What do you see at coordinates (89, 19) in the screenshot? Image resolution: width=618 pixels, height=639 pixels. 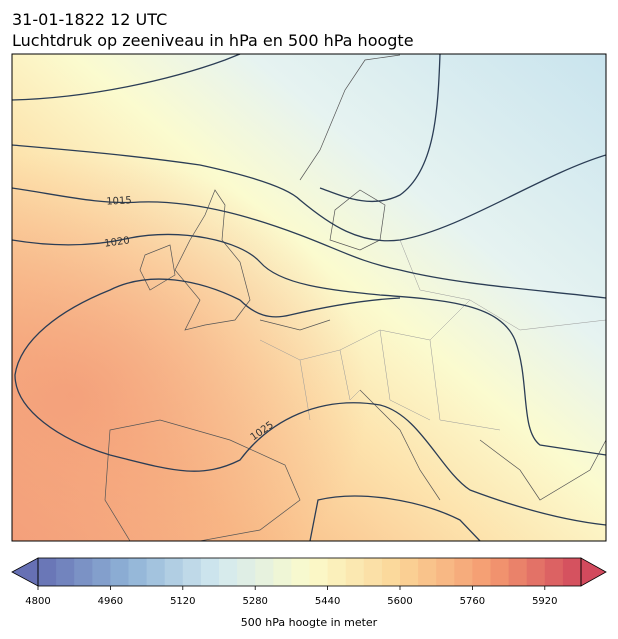 I see `title: 31-01-1822 12 UTC` at bounding box center [89, 19].